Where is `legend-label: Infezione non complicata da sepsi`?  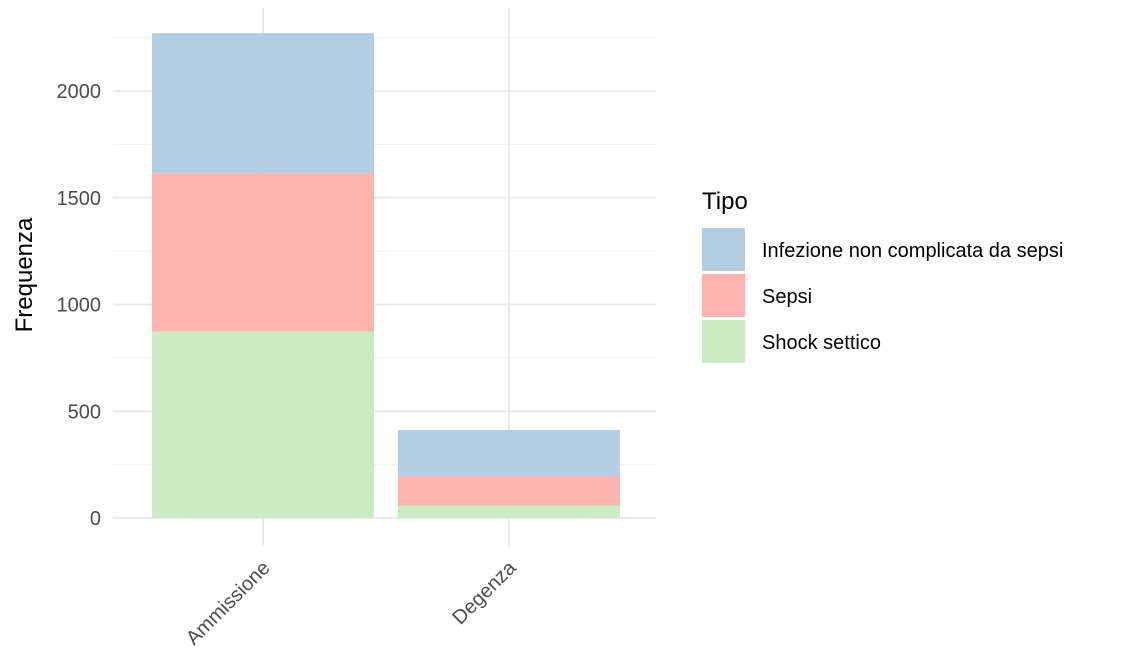 legend-label: Infezione non complicata da sepsi is located at coordinates (912, 251).